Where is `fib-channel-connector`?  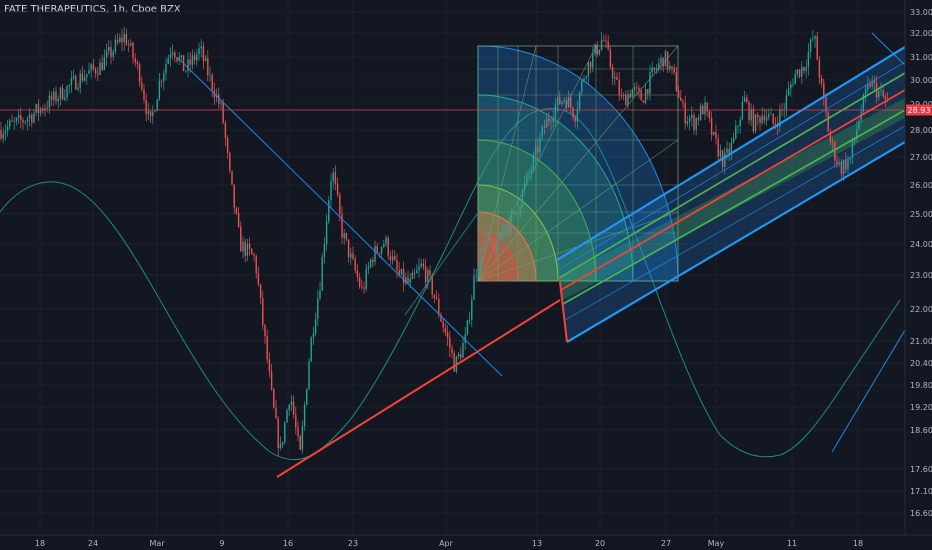 fib-channel-connector is located at coordinates (563, 312).